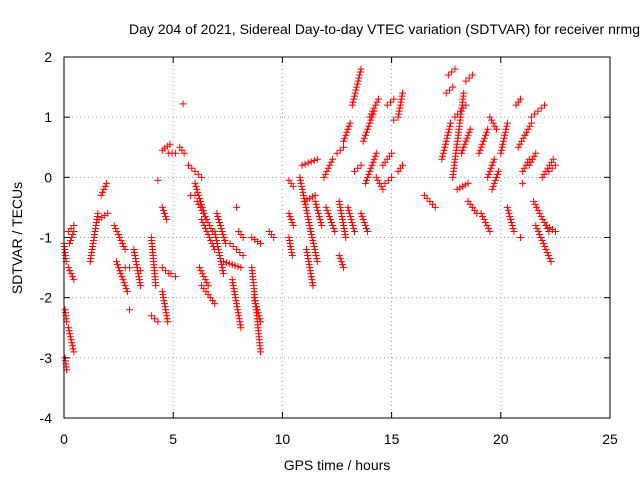  I want to click on y-tick-label: 1, so click(48, 117).